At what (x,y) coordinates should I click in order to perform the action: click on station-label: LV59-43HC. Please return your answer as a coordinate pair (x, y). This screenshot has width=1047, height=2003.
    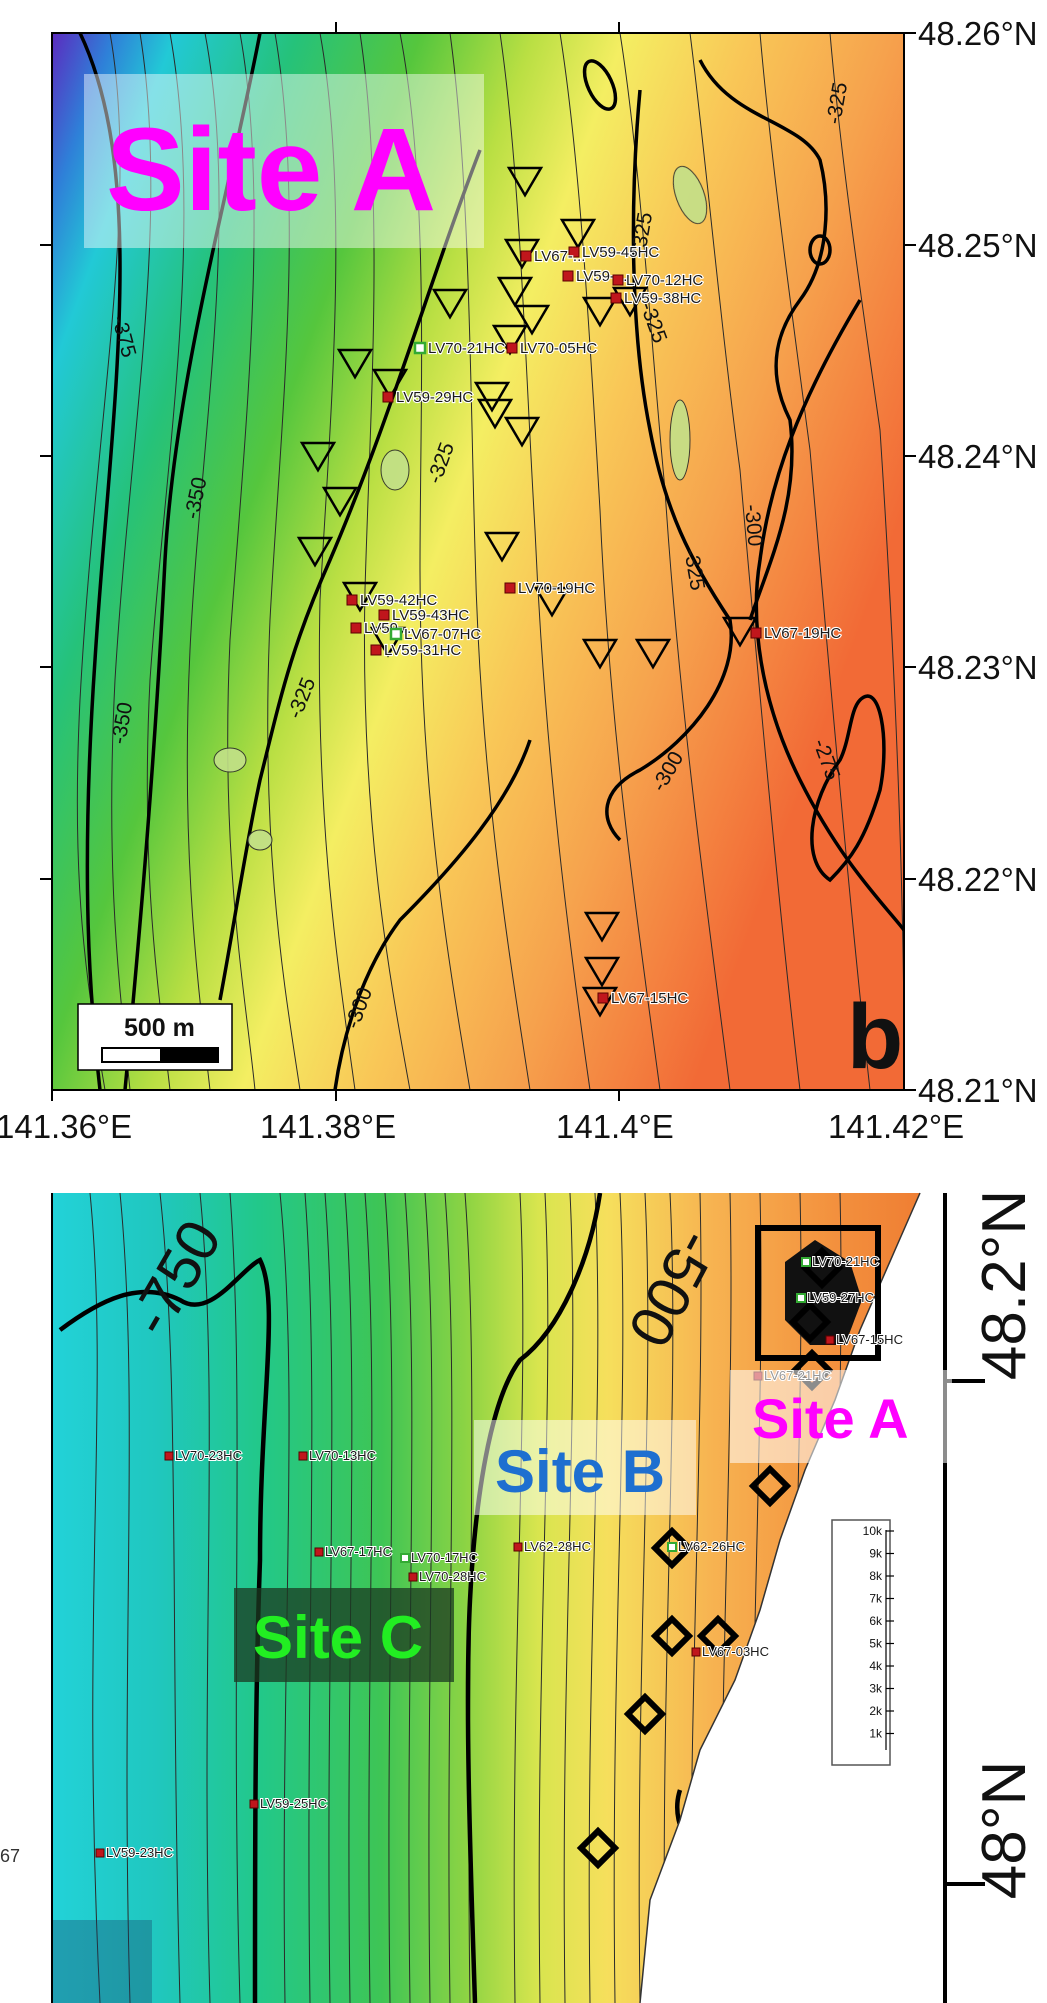
    Looking at the image, I should click on (430, 615).